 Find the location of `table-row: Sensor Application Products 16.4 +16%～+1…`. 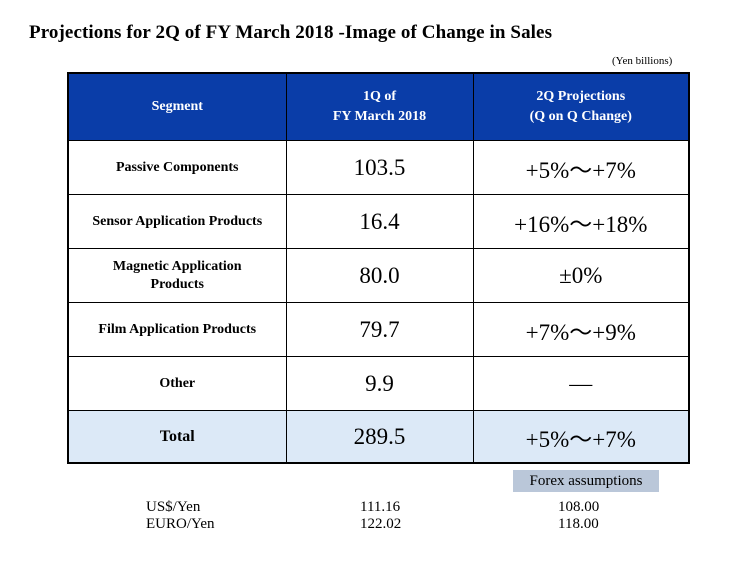

table-row: Sensor Application Products 16.4 +16%～+1… is located at coordinates (378, 221).